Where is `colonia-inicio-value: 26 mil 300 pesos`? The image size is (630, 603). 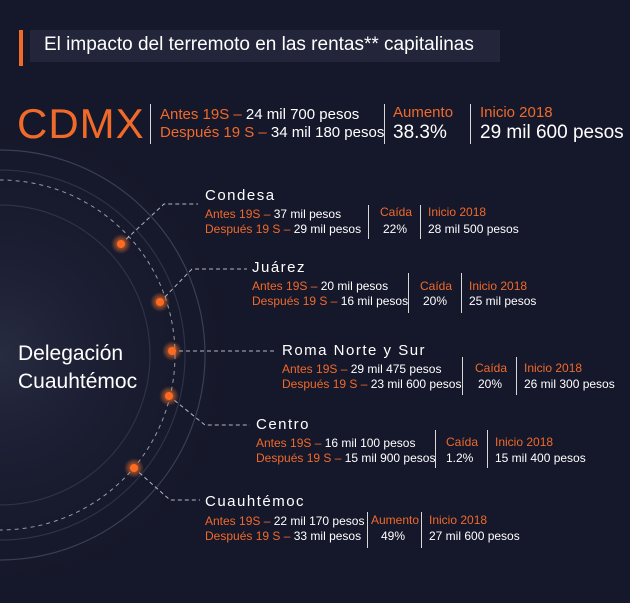 colonia-inicio-value: 26 mil 300 pesos is located at coordinates (569, 384).